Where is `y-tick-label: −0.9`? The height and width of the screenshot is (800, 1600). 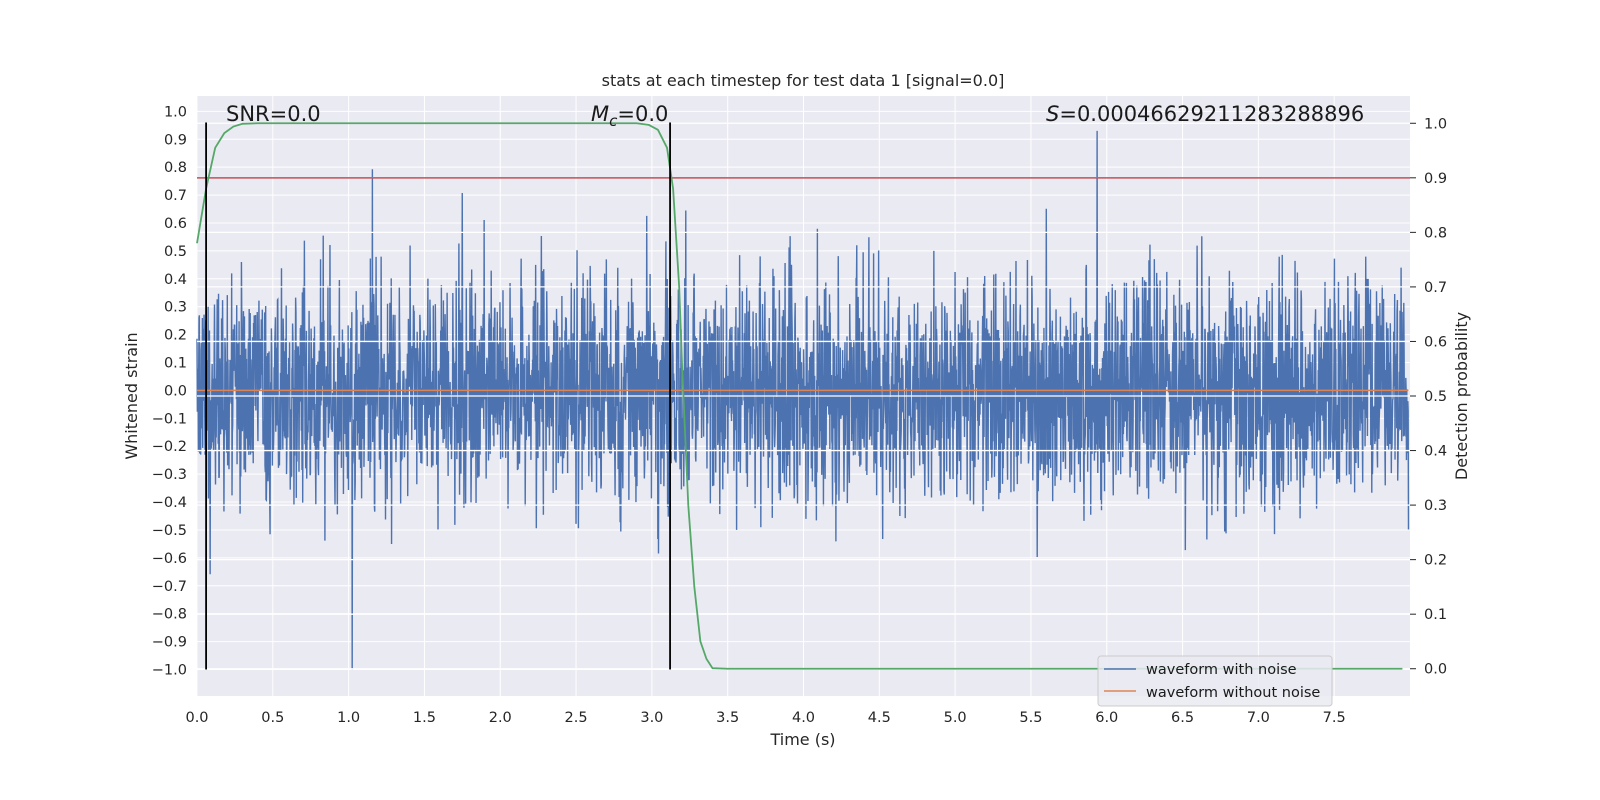 y-tick-label: −0.9 is located at coordinates (169, 643).